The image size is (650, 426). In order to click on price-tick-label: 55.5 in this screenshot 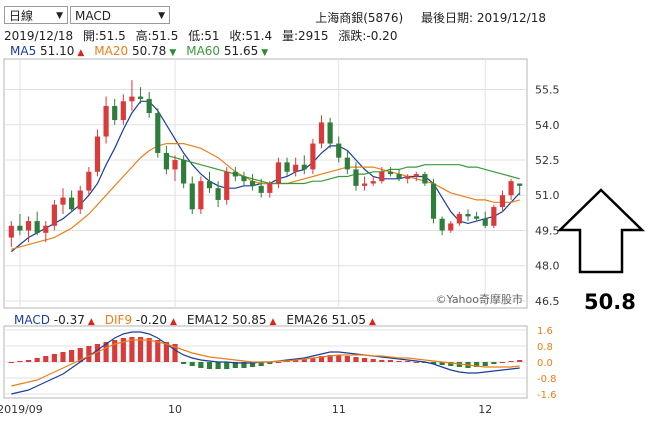, I will do `click(547, 90)`.